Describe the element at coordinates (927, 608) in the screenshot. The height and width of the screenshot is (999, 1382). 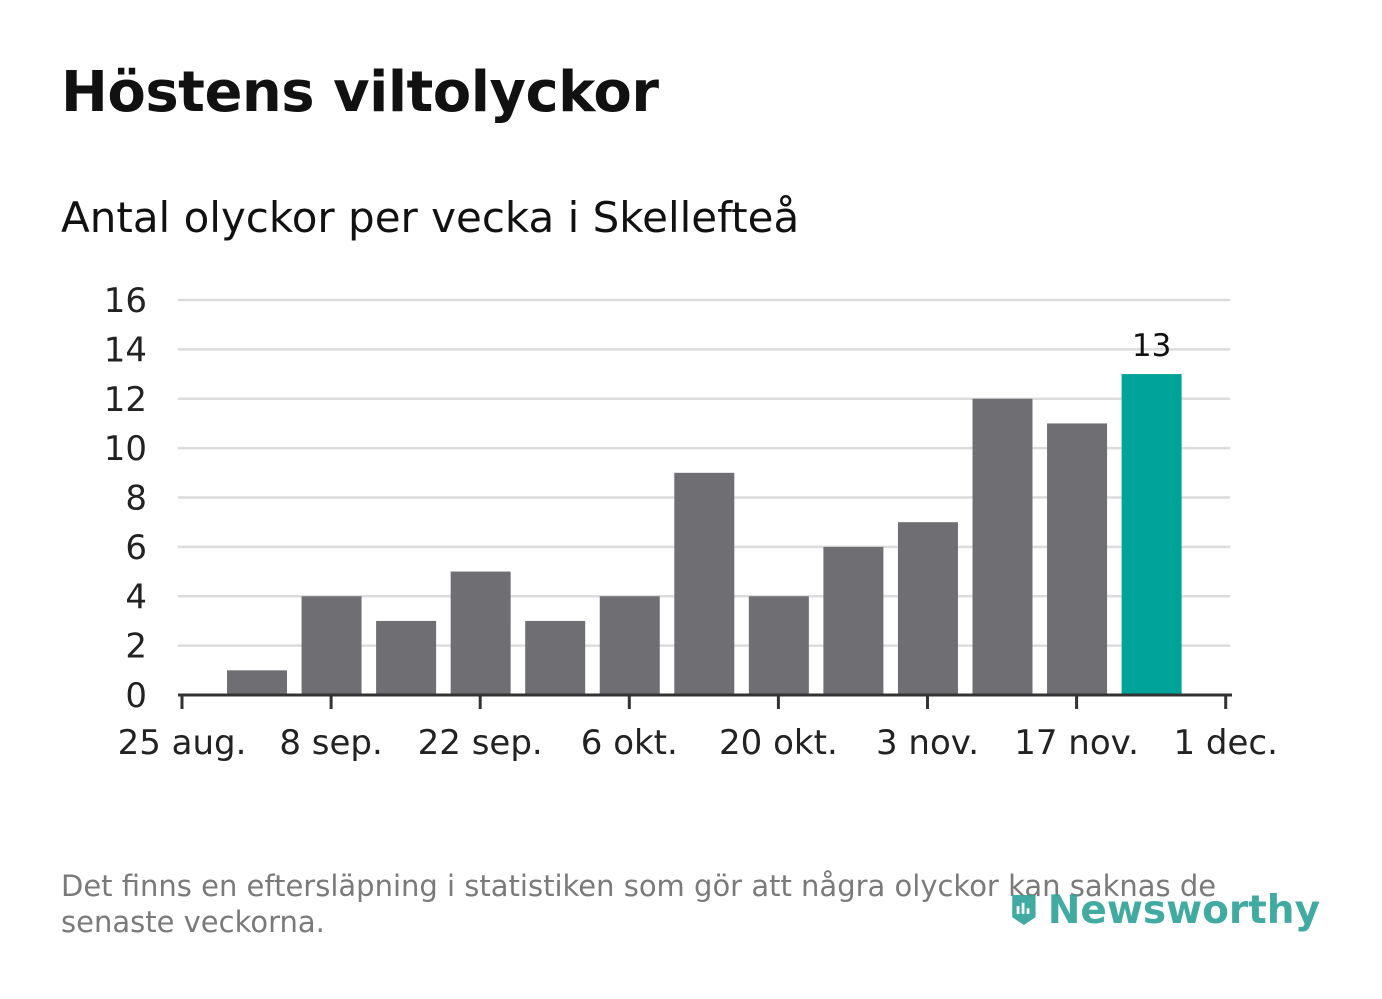
I see `bar-v45` at that location.